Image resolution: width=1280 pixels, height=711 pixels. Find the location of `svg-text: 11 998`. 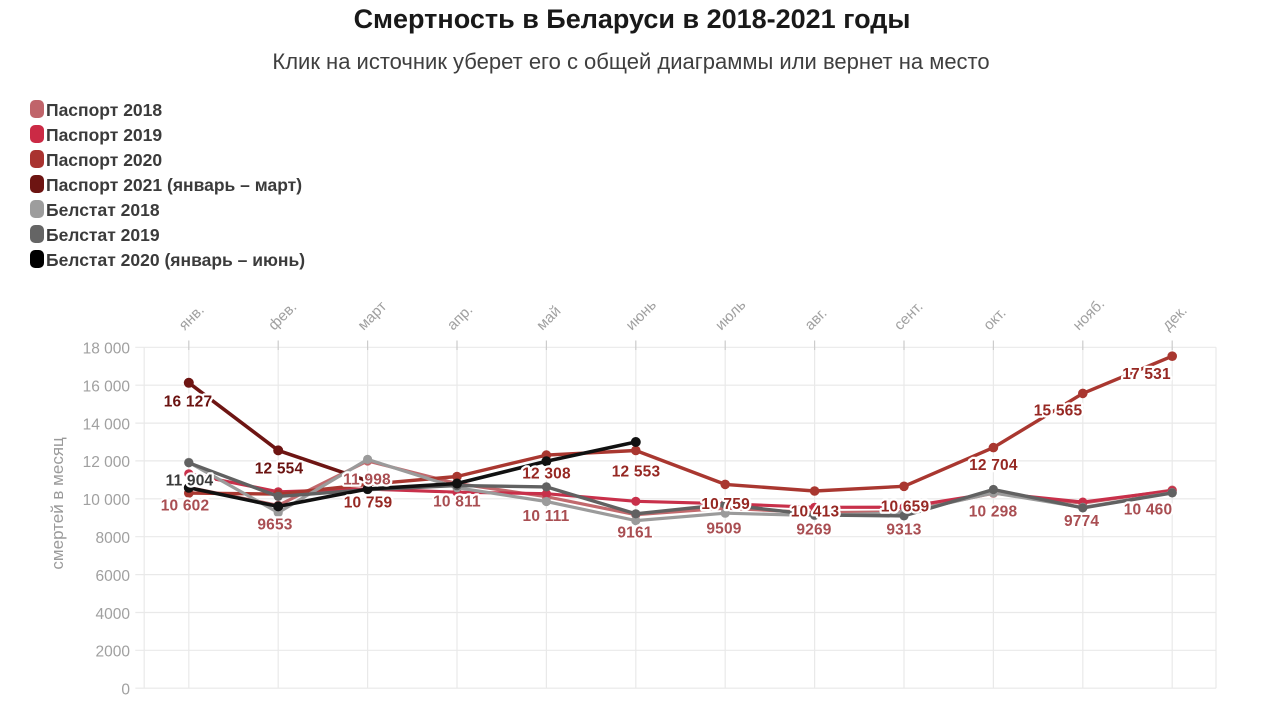

svg-text: 11 998 is located at coordinates (367, 480).